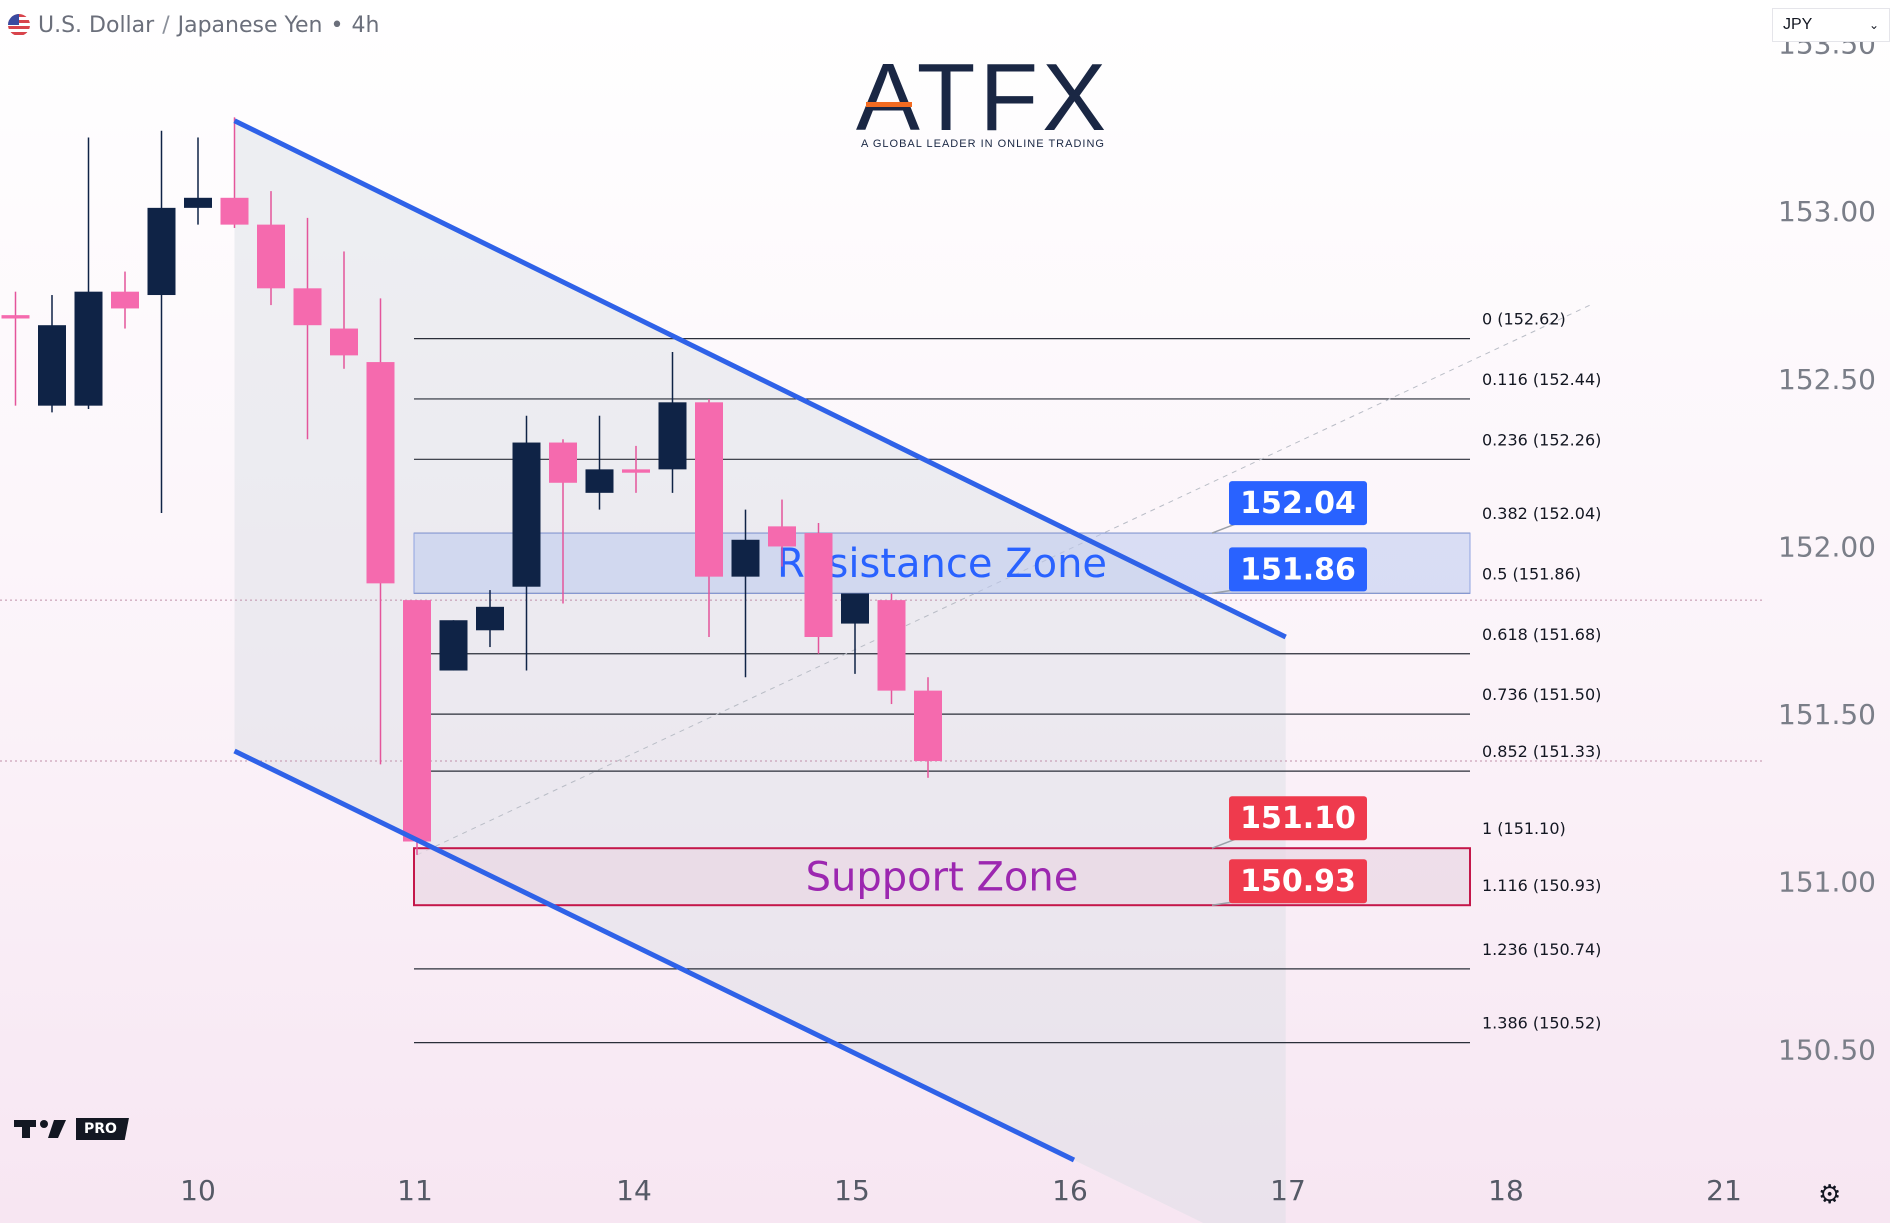 This screenshot has width=1890, height=1223. I want to click on fib-label: 0.382 (152.04), so click(1541, 513).